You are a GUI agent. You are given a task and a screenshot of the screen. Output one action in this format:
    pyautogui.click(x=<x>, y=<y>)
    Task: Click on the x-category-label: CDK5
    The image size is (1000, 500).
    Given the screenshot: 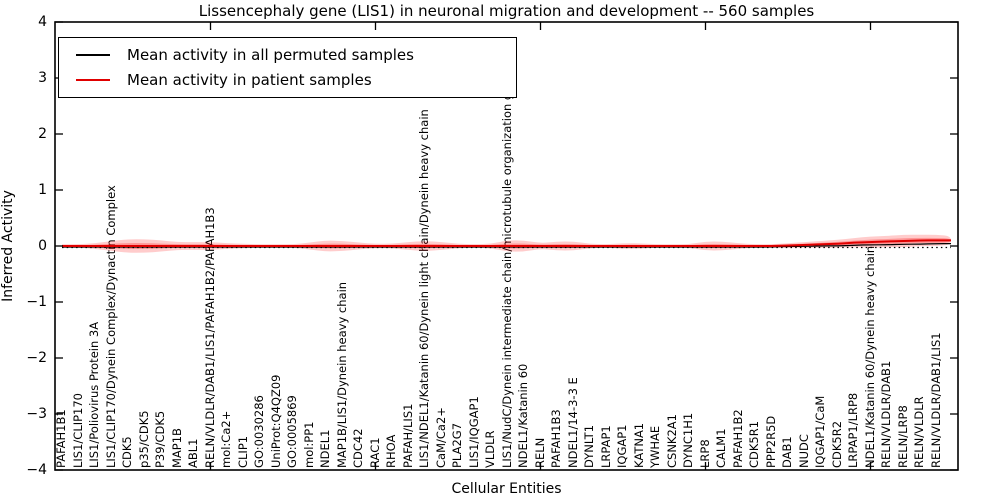 What is the action you would take?
    pyautogui.click(x=127, y=452)
    